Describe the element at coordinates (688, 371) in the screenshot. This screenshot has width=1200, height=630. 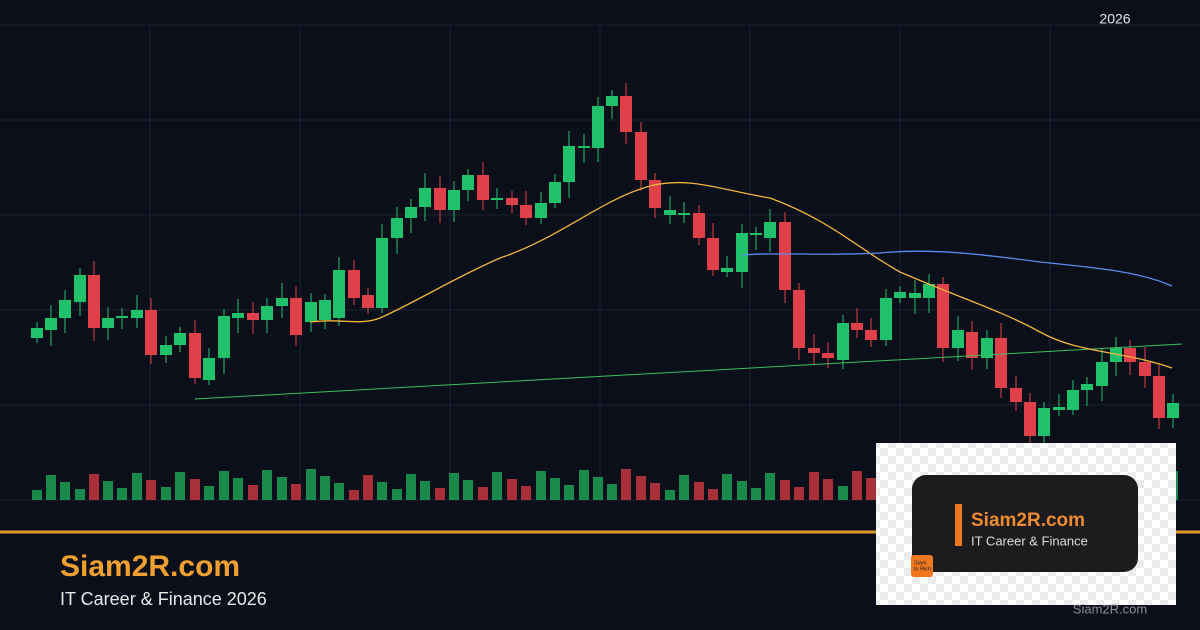
I see `trend-line` at that location.